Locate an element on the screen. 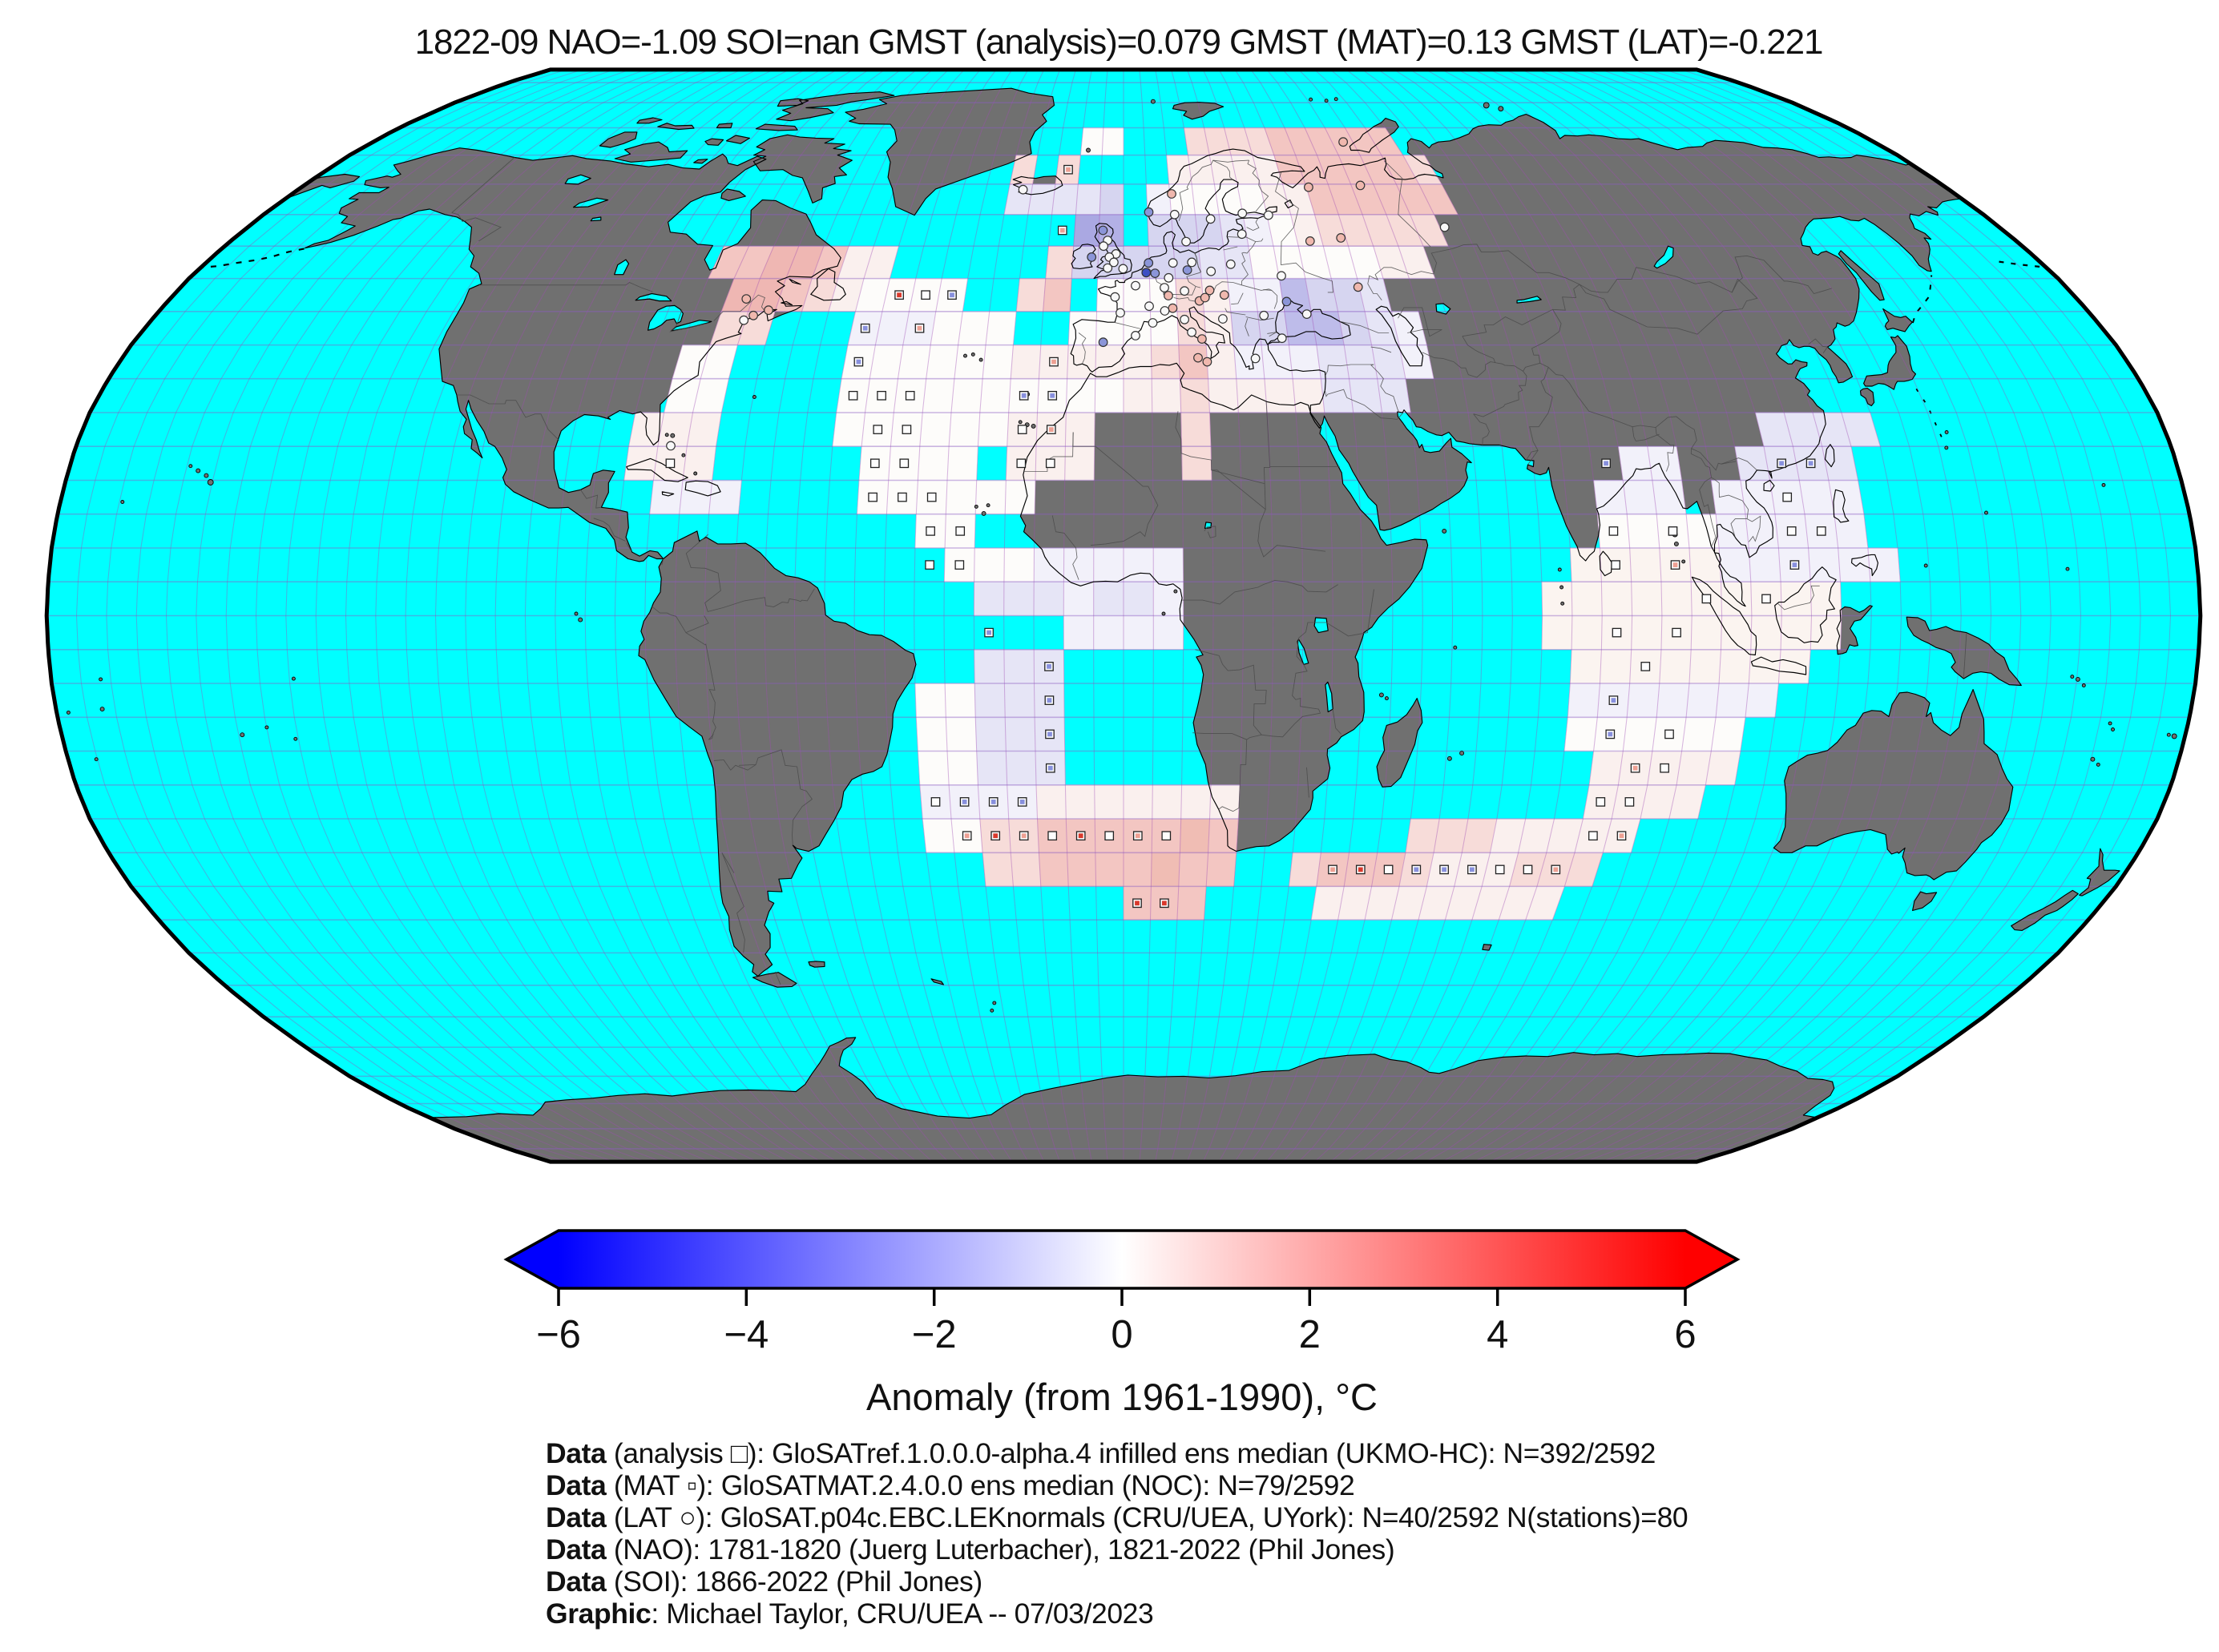 The height and width of the screenshot is (1652, 2219). svg-text: 4 is located at coordinates (1498, 1334).